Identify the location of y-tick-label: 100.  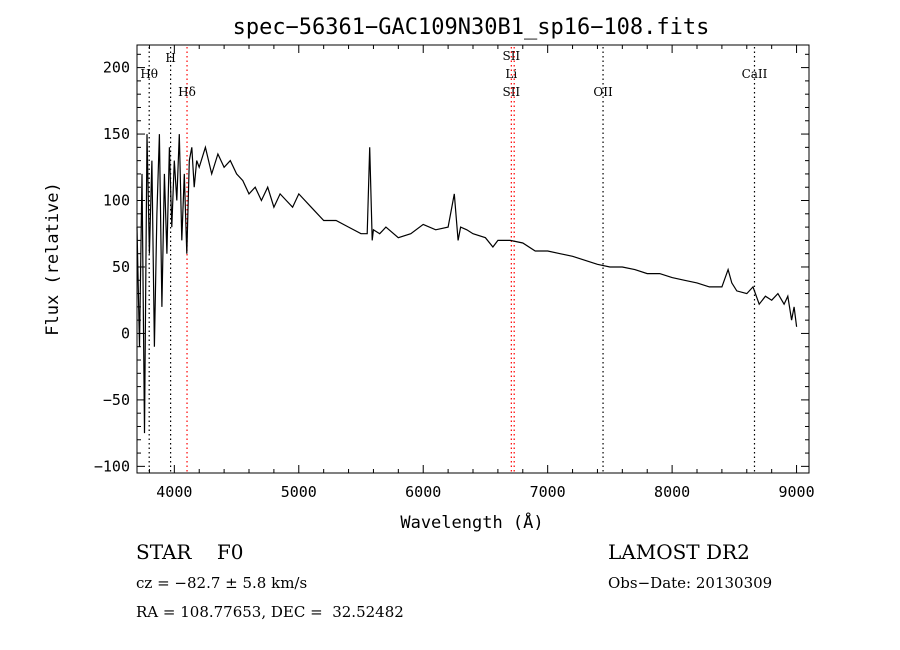
(116, 201).